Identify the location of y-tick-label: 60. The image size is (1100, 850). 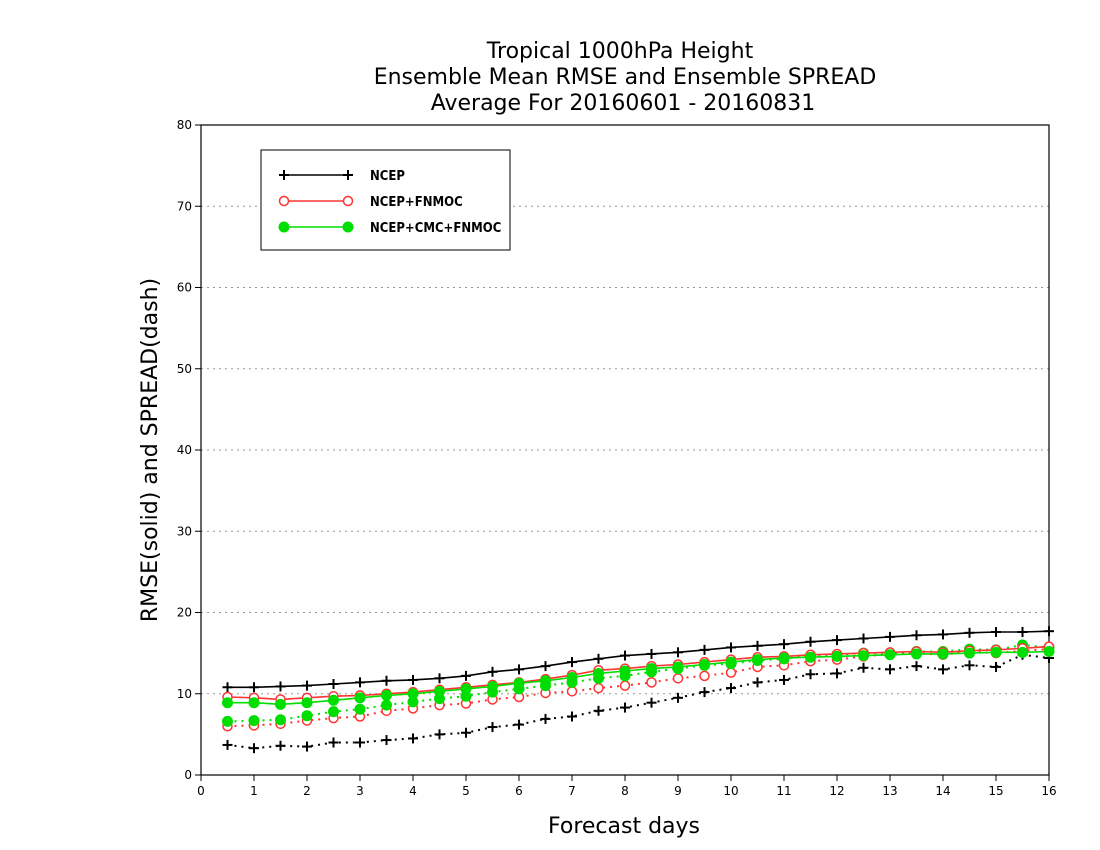
(184, 288).